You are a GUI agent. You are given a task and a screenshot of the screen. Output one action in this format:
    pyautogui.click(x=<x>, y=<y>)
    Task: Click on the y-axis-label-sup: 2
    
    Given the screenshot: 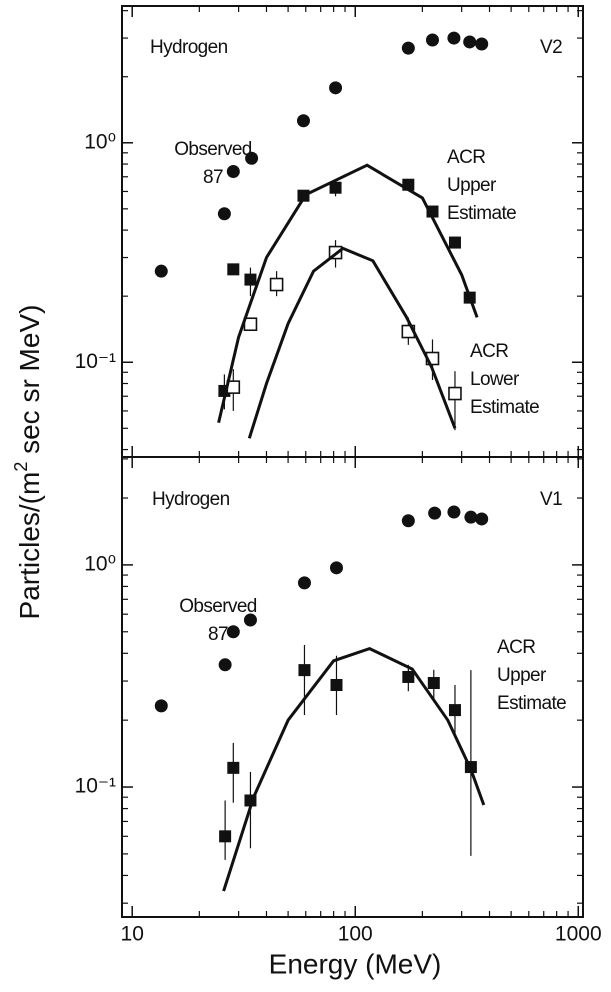 What is the action you would take?
    pyautogui.click(x=21, y=467)
    